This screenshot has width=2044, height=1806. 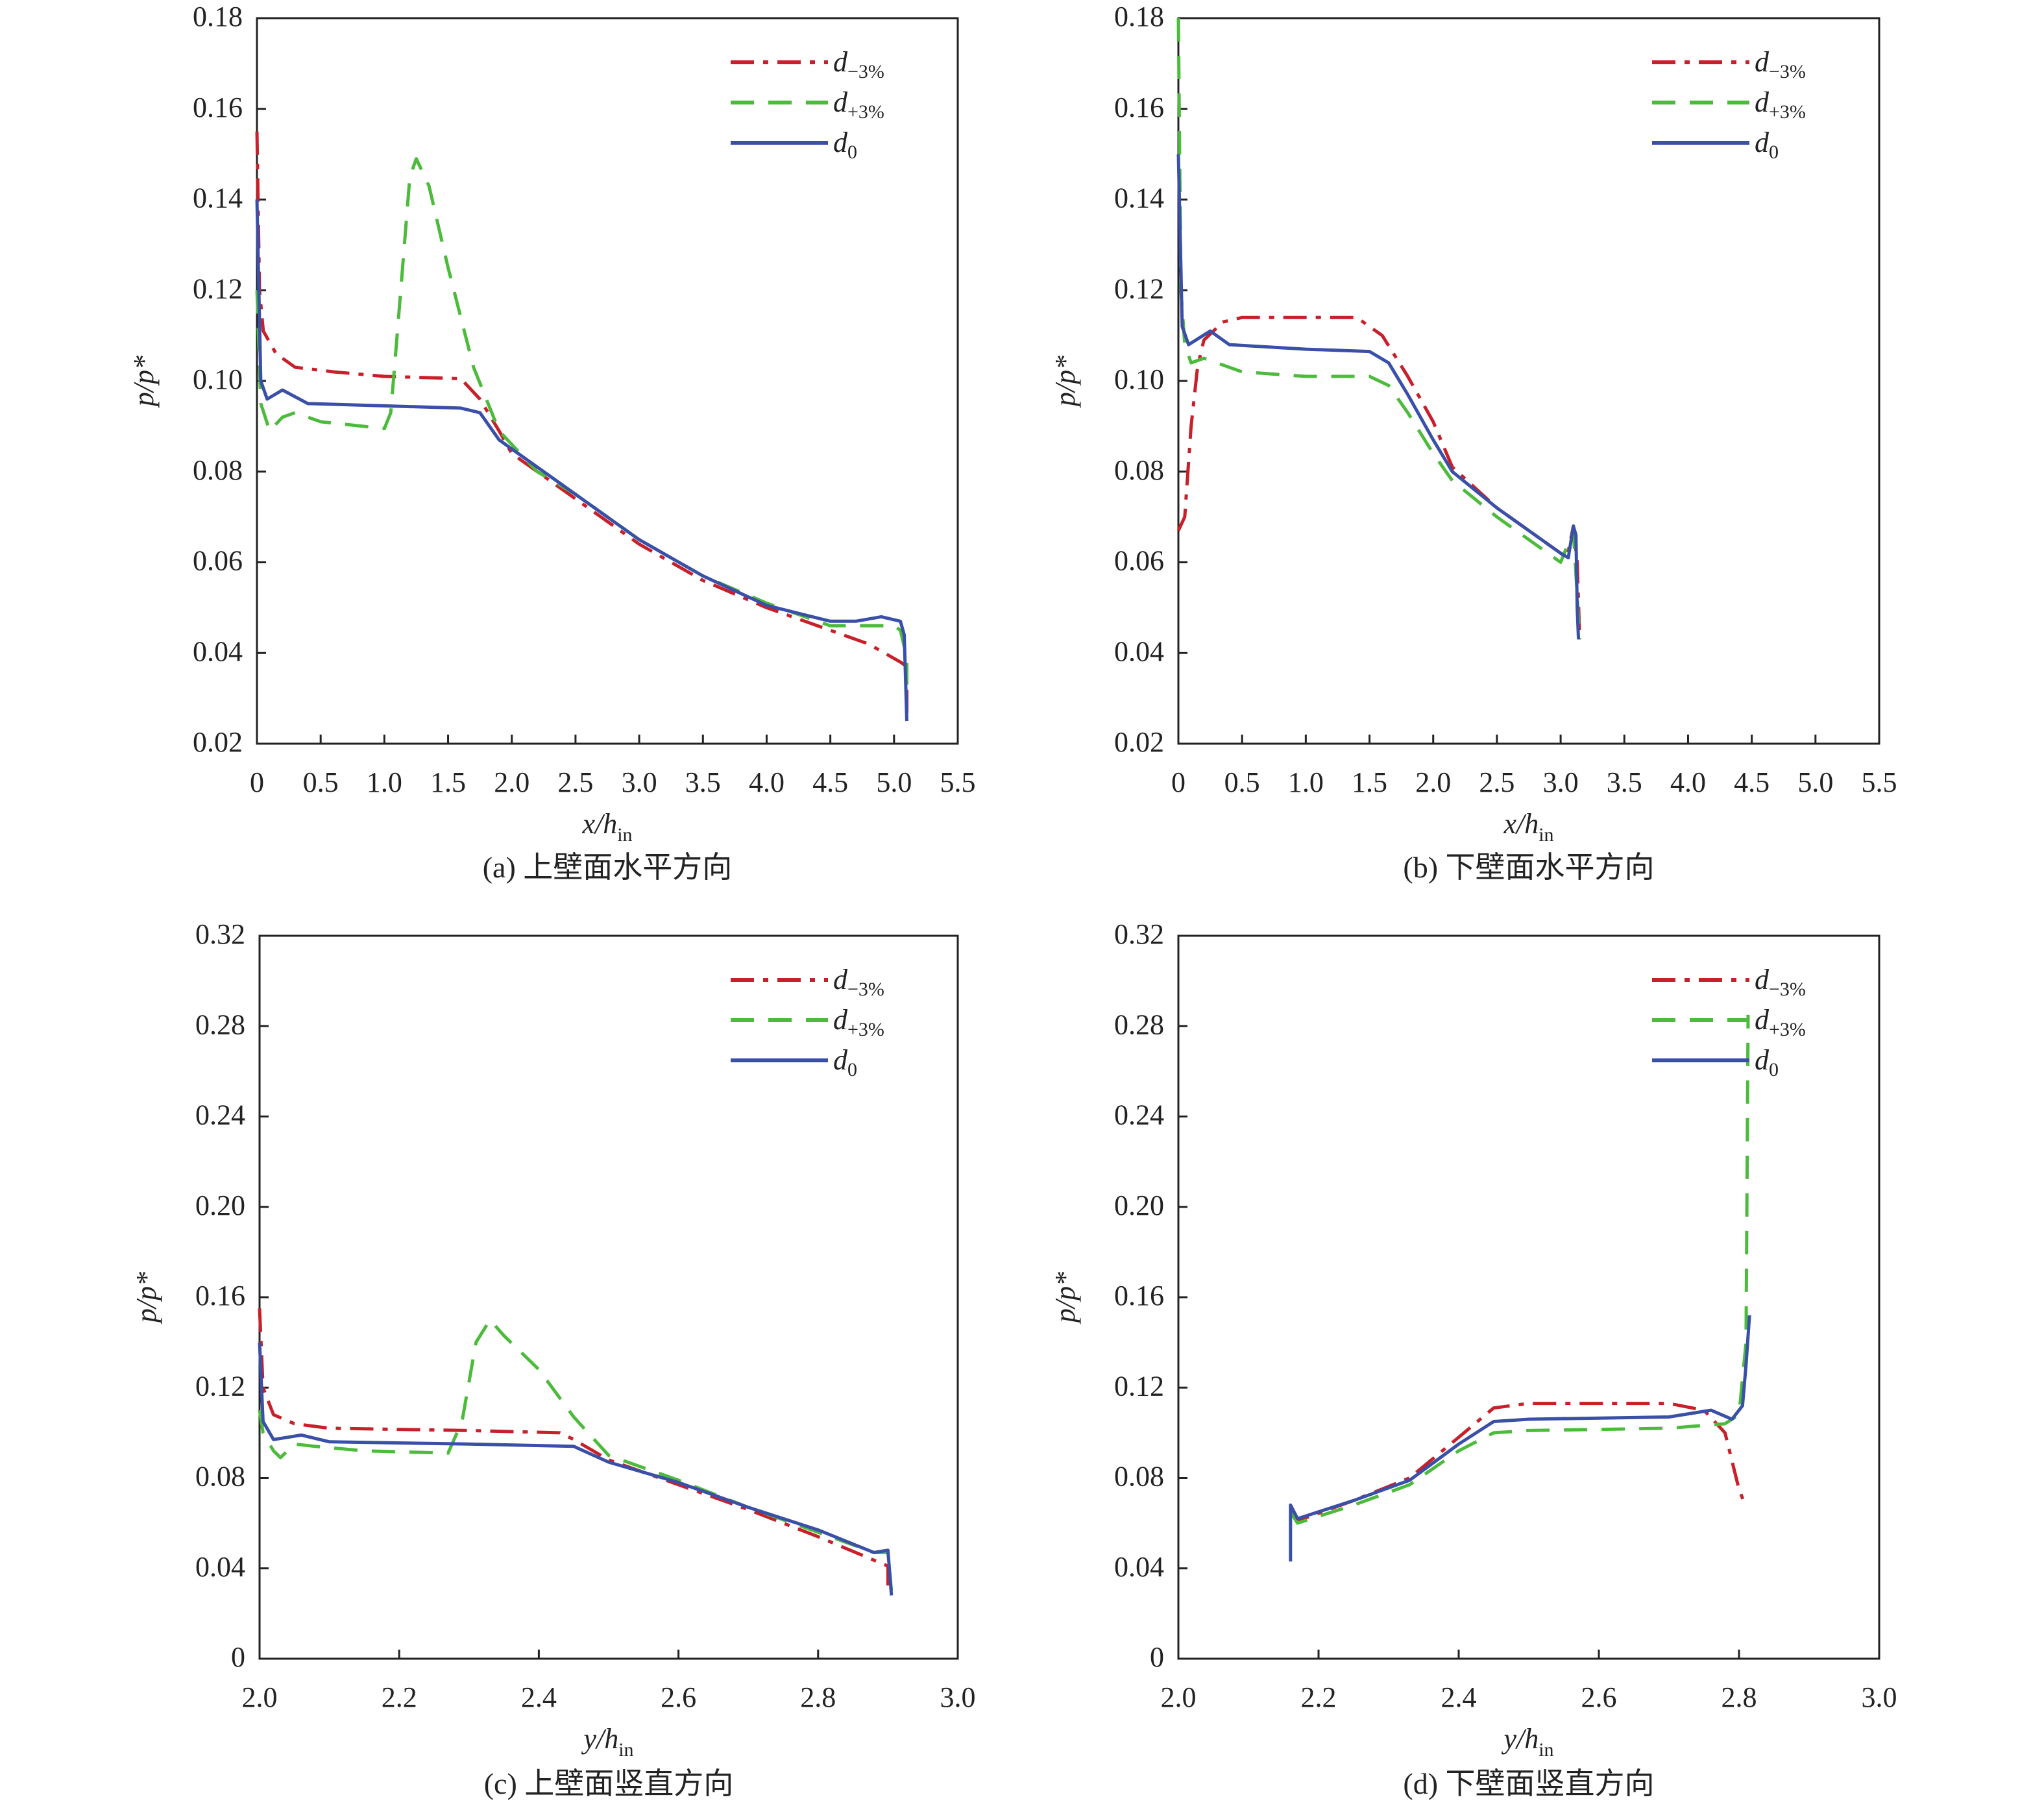 I want to click on y-tick-label: 0.06, so click(x=1139, y=561).